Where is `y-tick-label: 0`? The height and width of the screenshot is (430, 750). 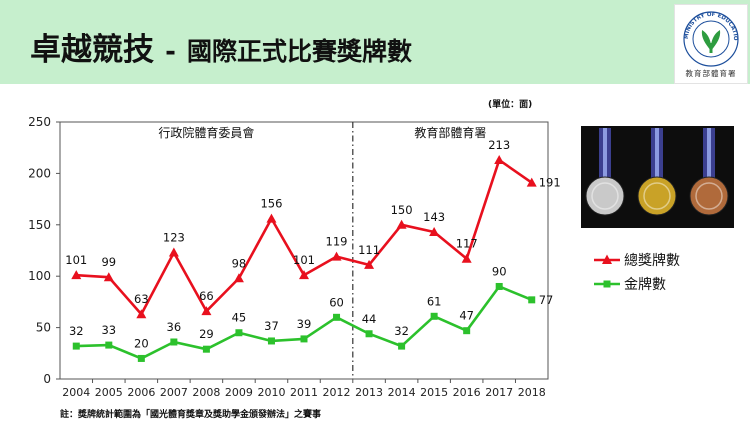
y-tick-label: 0 is located at coordinates (47, 379).